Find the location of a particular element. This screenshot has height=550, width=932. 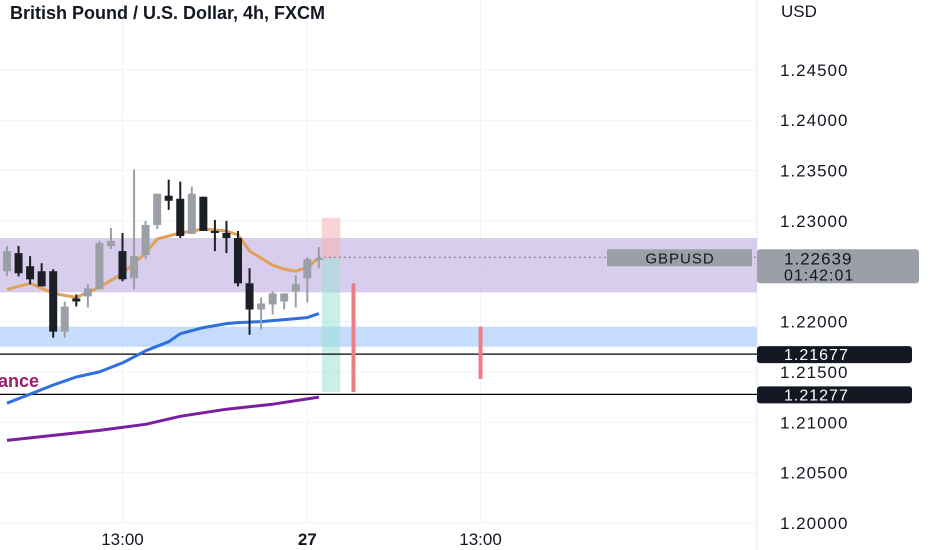

level-tag-value: 1.21677 is located at coordinates (816, 355).